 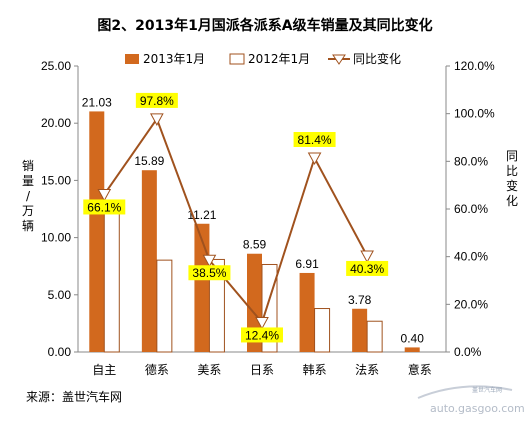 I want to click on legend-marker-triangle-icon, so click(x=339, y=59).